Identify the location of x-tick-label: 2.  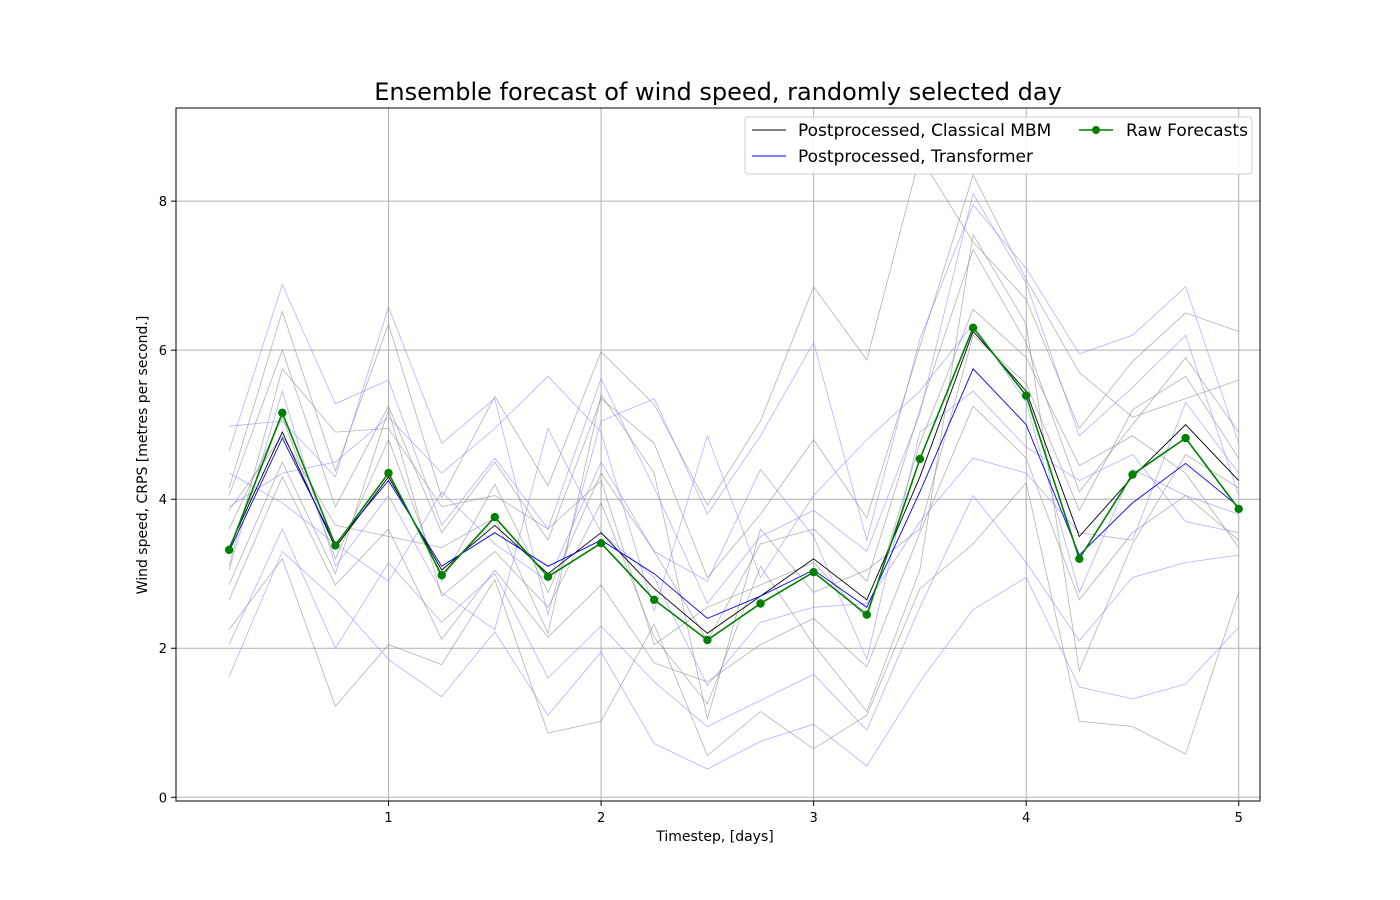
(601, 818).